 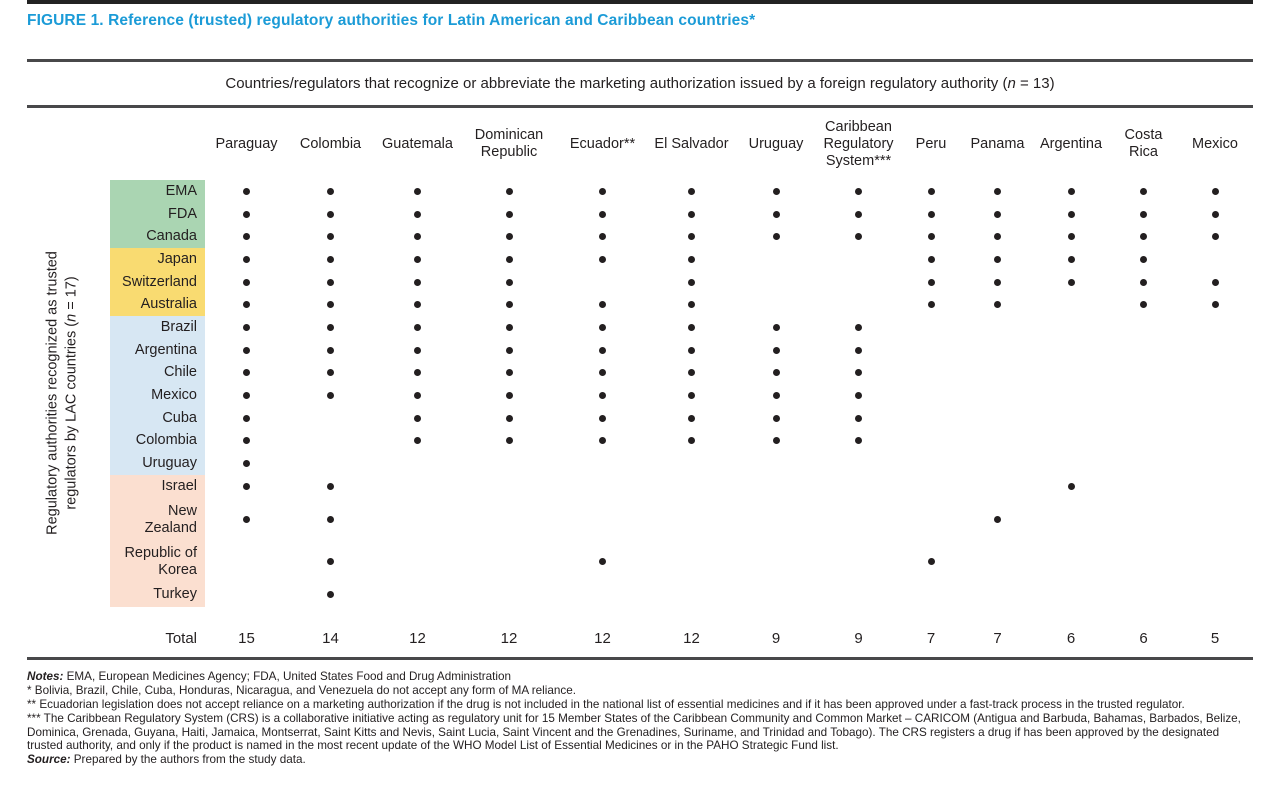 I want to click on bottom-rule, so click(x=640, y=658).